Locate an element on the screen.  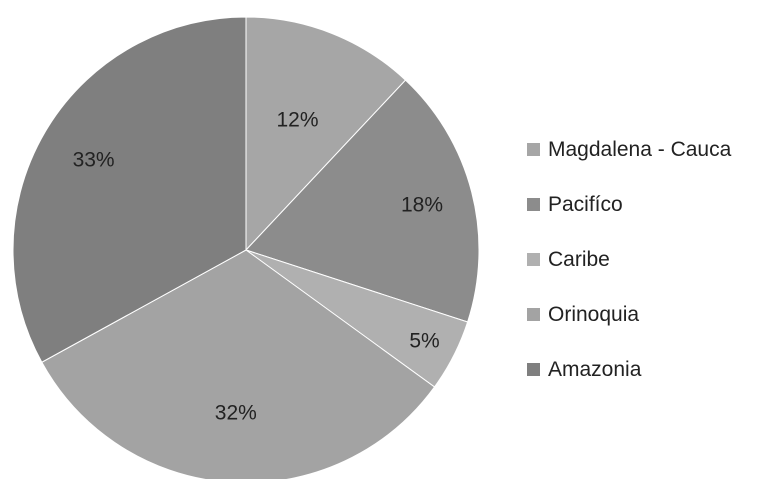
legend-item-magdalena-cauca: Magdalena - Cauca is located at coordinates (629, 149).